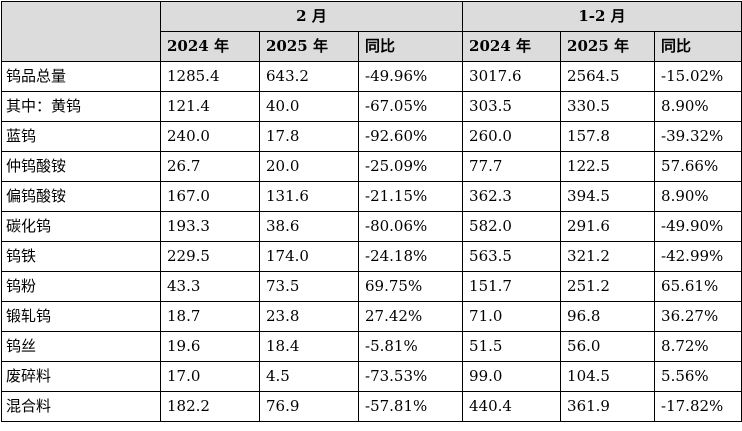  Describe the element at coordinates (512, 286) in the screenshot. I see `cell-janfeb-2024: 151.7` at that location.